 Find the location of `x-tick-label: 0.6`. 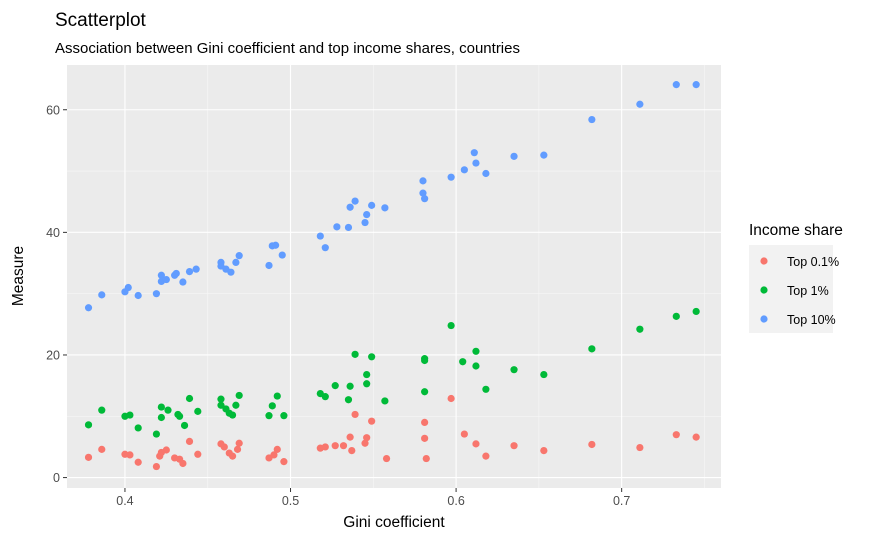

x-tick-label: 0.6 is located at coordinates (455, 501).